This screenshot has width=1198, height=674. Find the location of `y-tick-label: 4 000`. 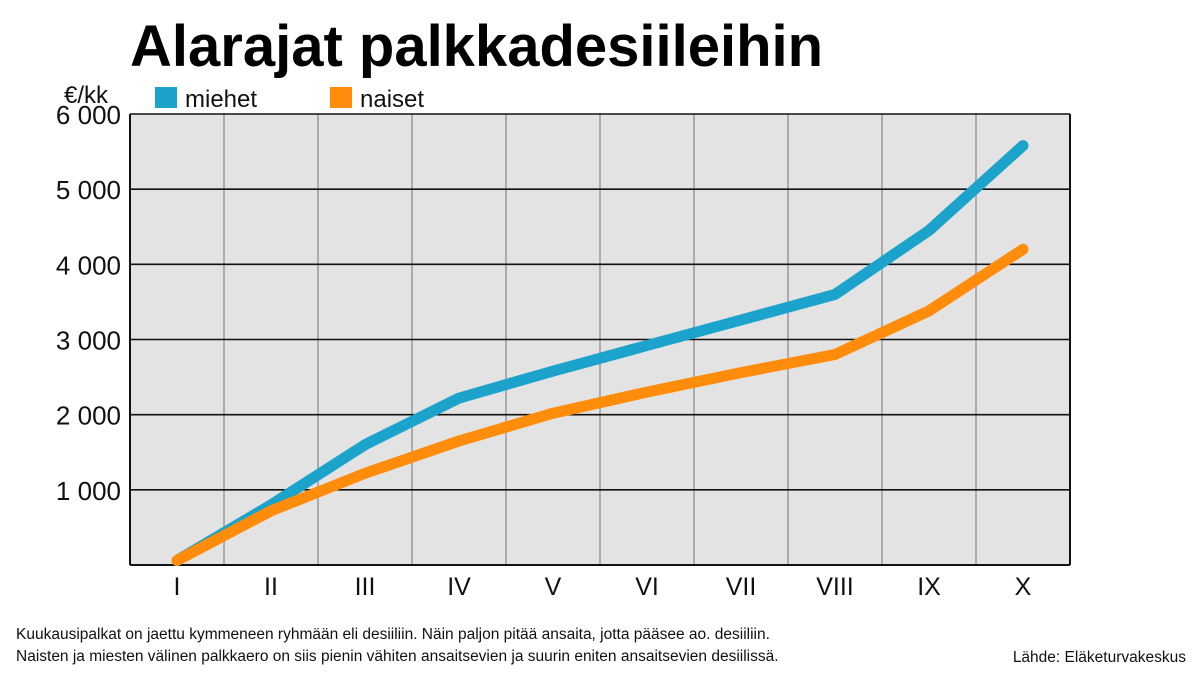

y-tick-label: 4 000 is located at coordinates (88, 265).